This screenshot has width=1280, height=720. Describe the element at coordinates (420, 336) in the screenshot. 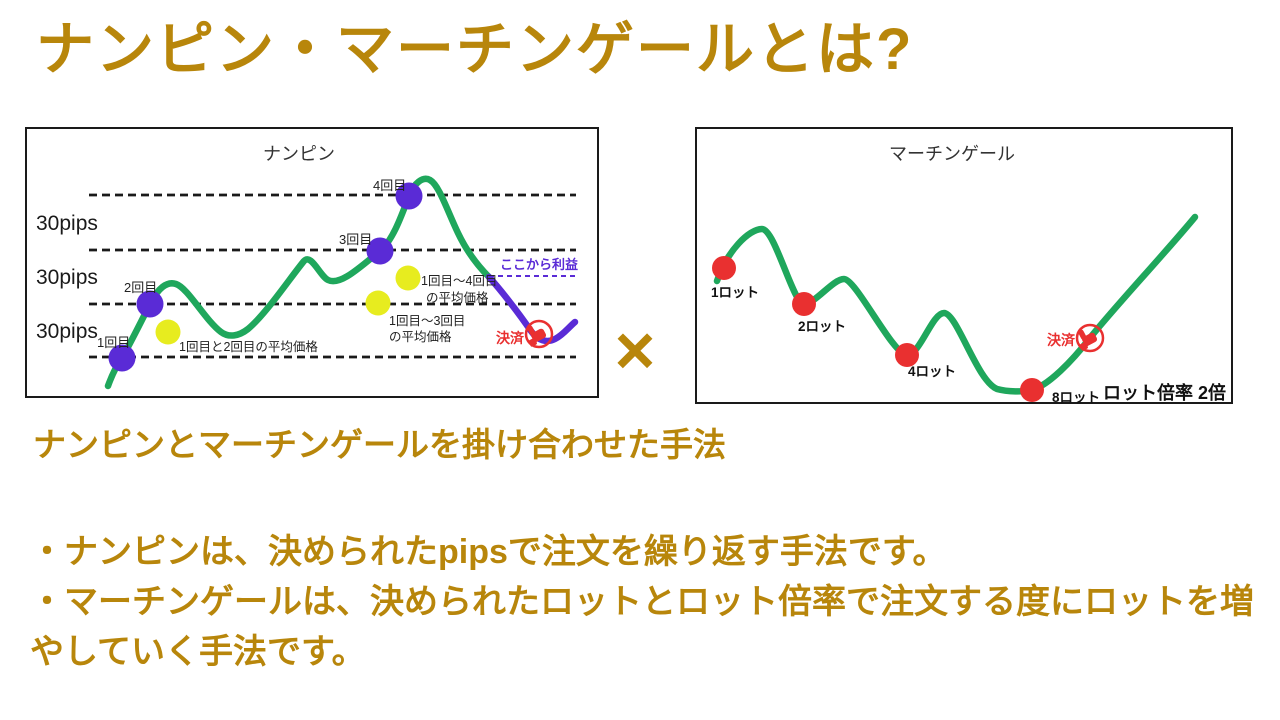

I see `avg-price-label-13-line2: の平均価格` at that location.